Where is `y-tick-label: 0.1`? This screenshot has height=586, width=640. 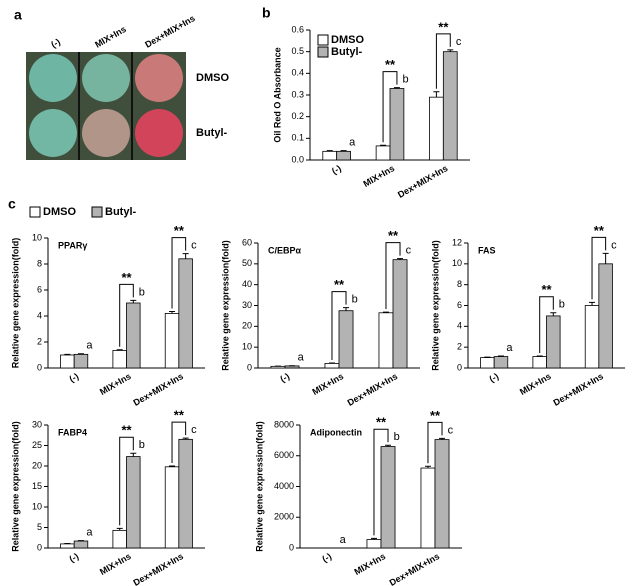 y-tick-label: 0.1 is located at coordinates (297, 138).